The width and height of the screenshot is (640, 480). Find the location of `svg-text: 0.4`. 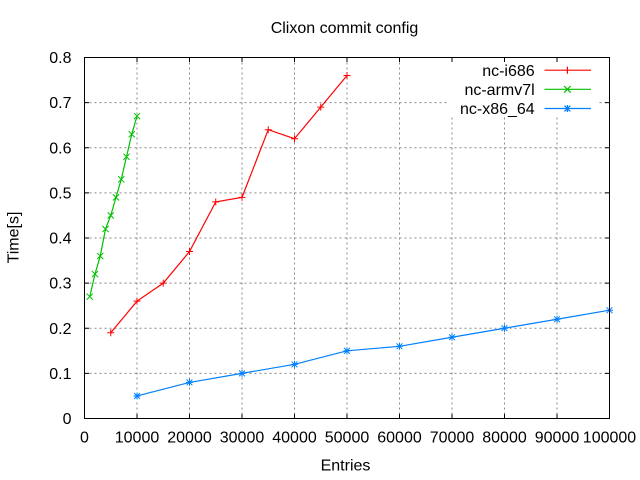

svg-text: 0.4 is located at coordinates (60, 239).